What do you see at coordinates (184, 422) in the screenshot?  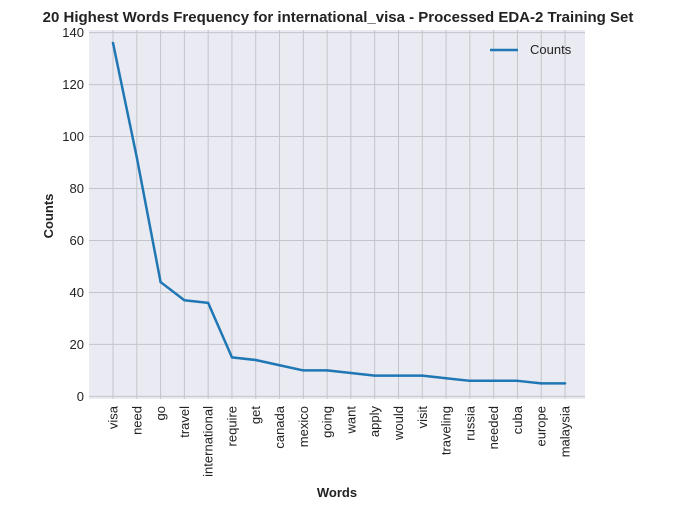 I see `x-tick-label: travel` at bounding box center [184, 422].